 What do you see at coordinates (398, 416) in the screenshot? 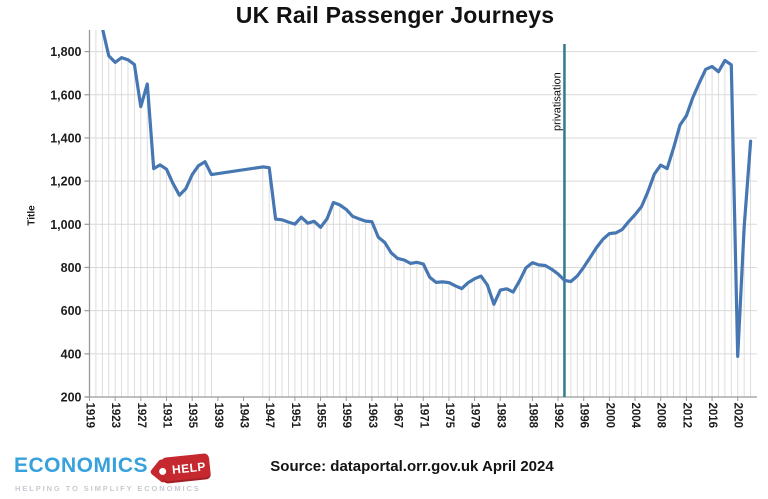
I see `x-tick-label: 1967` at bounding box center [398, 416].